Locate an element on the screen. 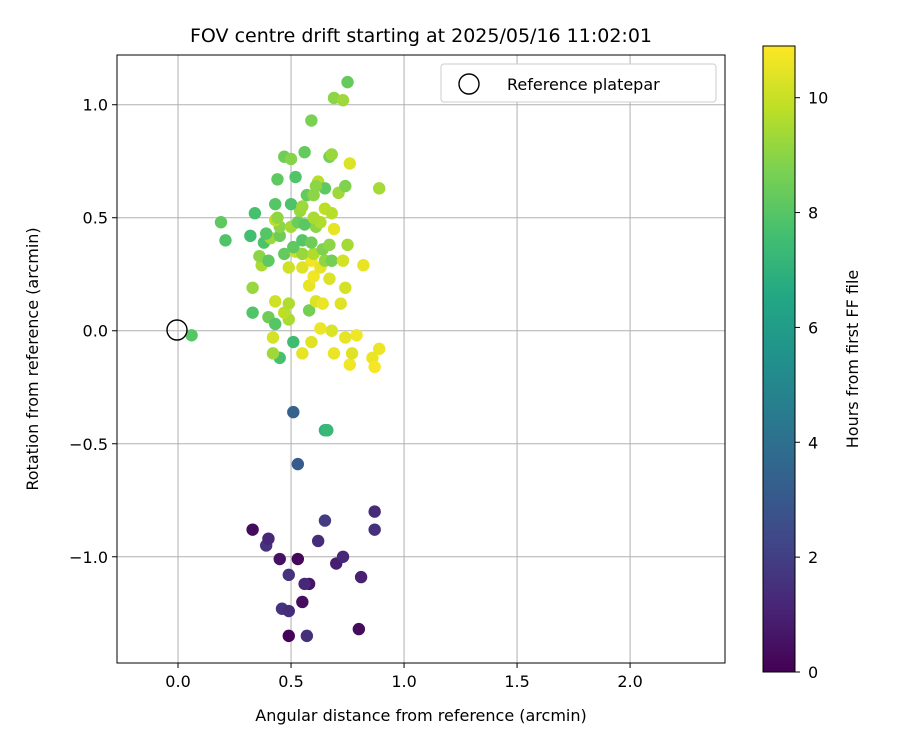 This screenshot has height=750, width=900. x-tick-label: 1.0 is located at coordinates (403, 681).